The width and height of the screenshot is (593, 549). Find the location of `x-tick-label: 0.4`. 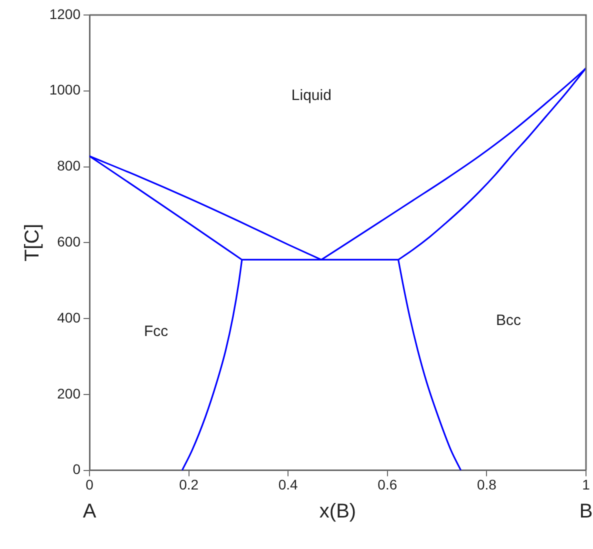

x-tick-label: 0.4 is located at coordinates (288, 484).